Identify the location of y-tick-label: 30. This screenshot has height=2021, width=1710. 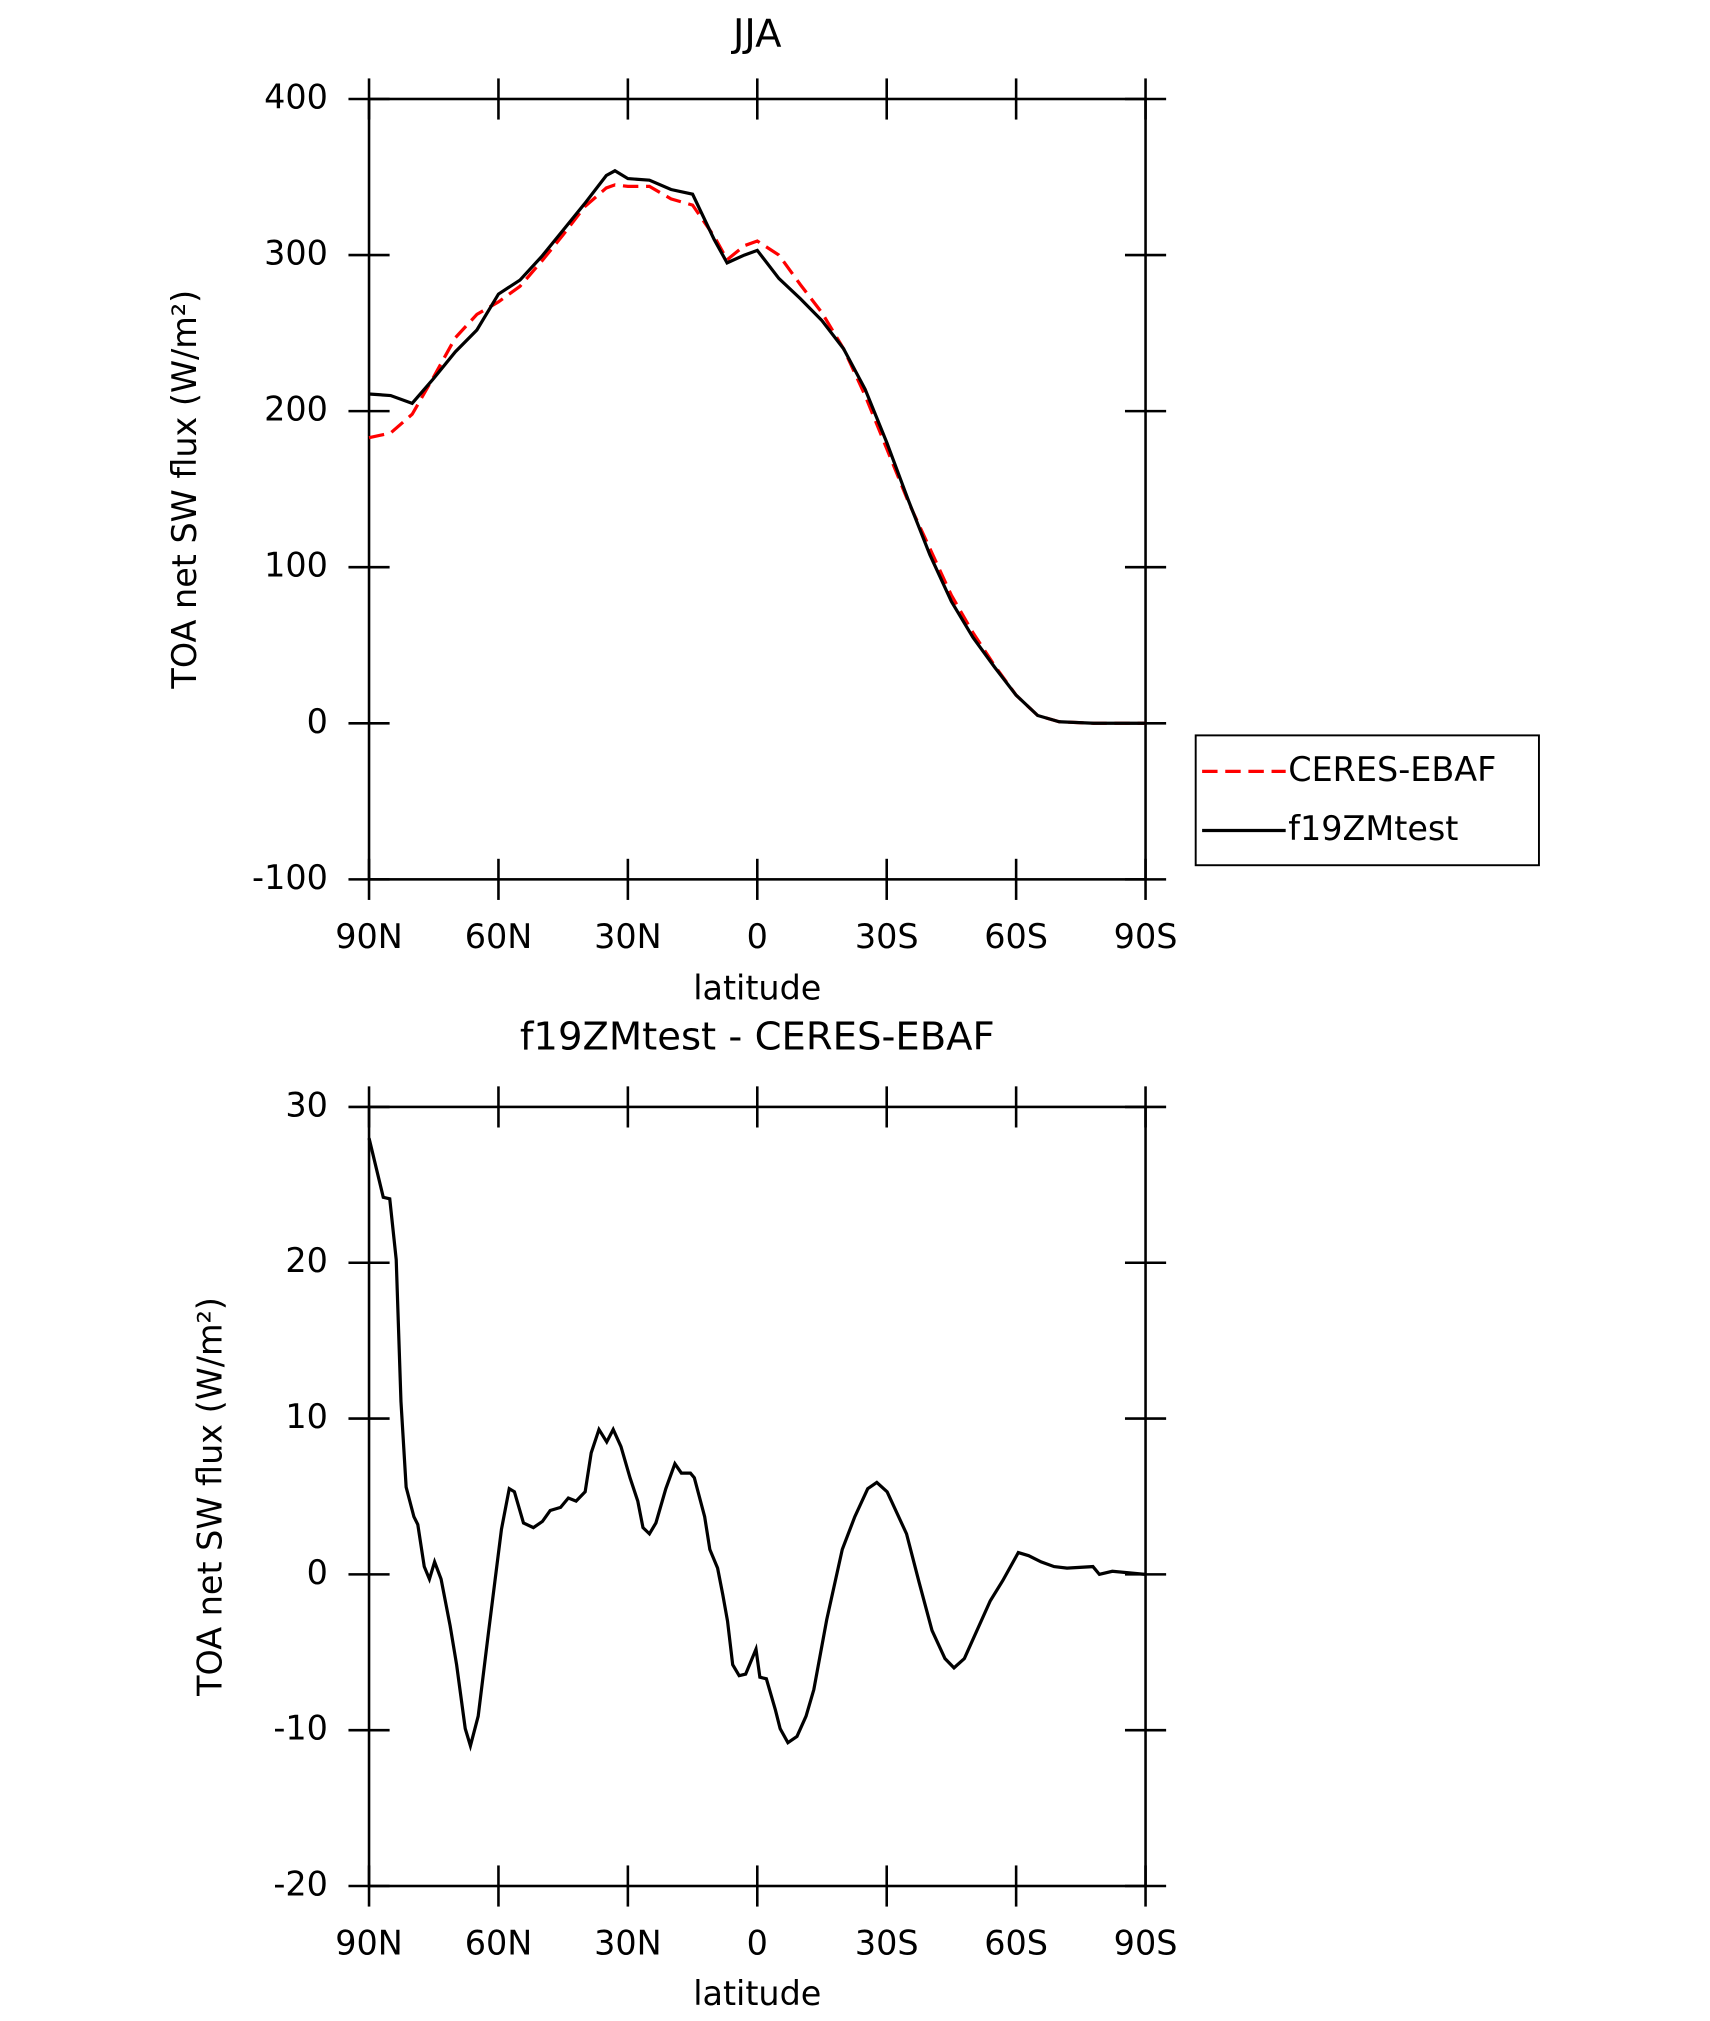
(306, 1104).